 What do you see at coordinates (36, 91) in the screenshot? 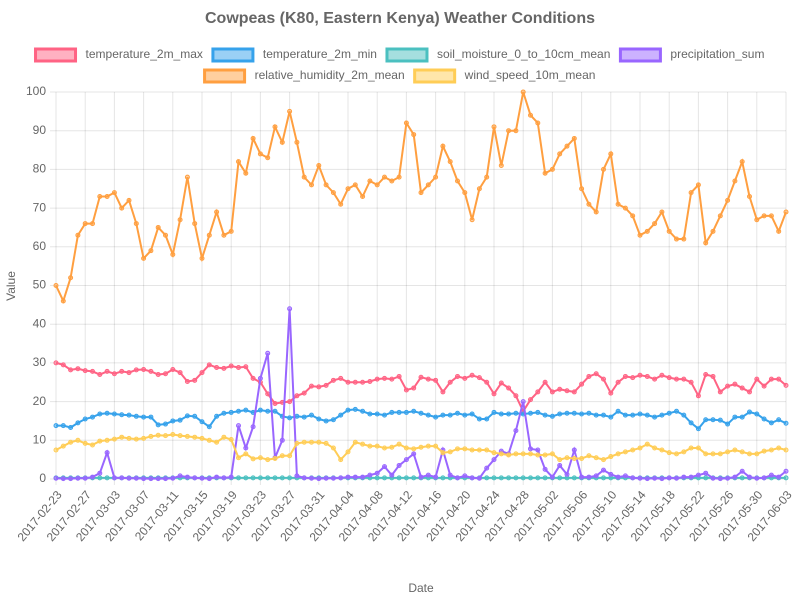
I see `y-tick-label: 100` at bounding box center [36, 91].